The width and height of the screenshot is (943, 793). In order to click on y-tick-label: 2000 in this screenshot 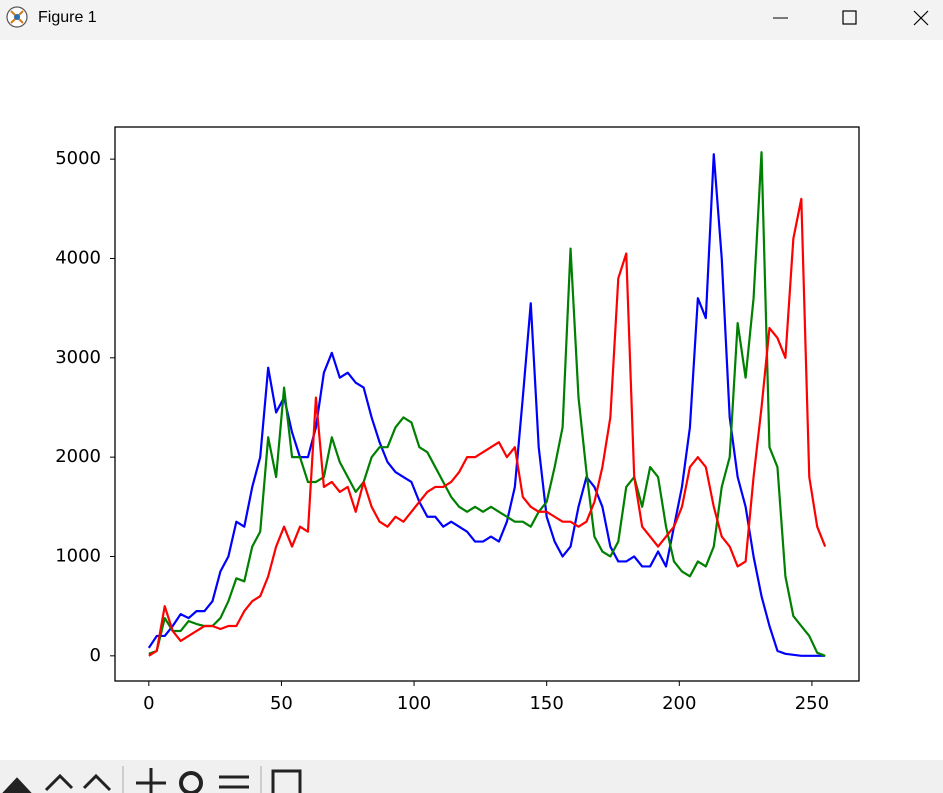, I will do `click(78, 456)`.